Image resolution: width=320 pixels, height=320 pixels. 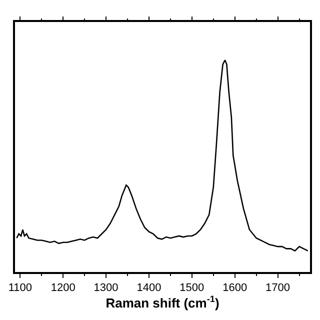 What do you see at coordinates (235, 288) in the screenshot?
I see `x-tick-label: 1600` at bounding box center [235, 288].